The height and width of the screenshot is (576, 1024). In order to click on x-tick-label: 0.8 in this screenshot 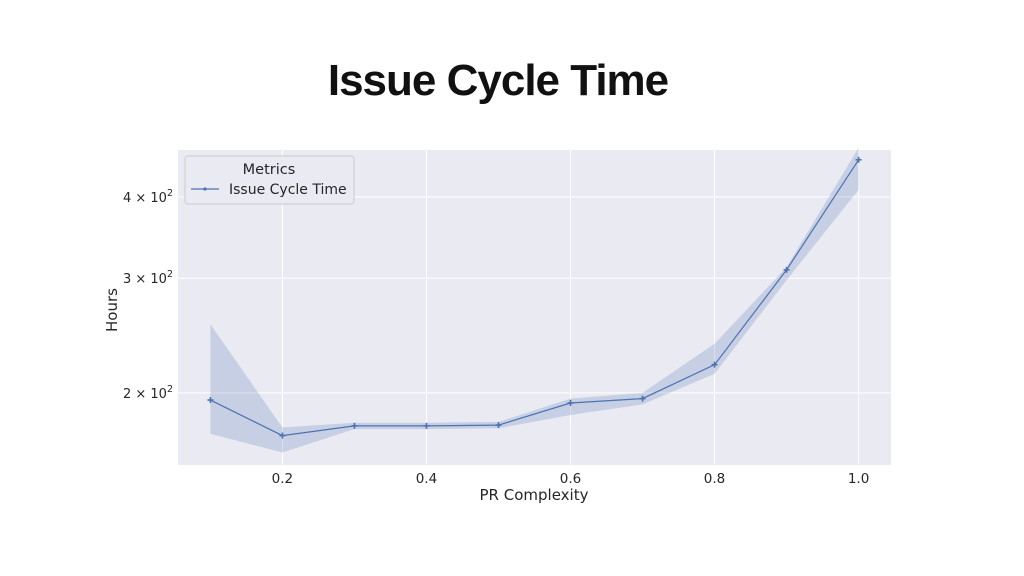, I will do `click(714, 479)`.